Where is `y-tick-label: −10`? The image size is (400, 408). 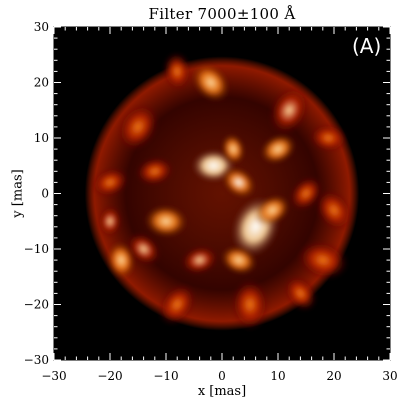 y-tick-label: −10 is located at coordinates (36, 249).